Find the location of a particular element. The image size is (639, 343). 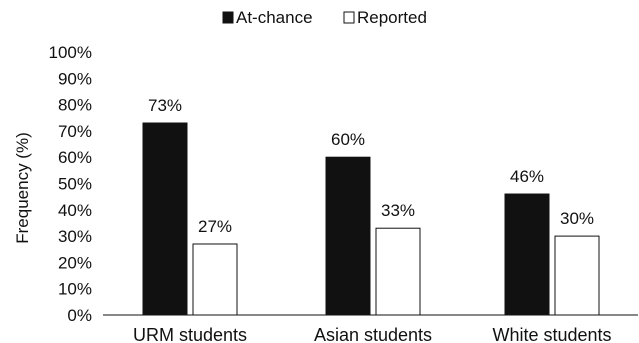

data-label: 33% is located at coordinates (398, 210).